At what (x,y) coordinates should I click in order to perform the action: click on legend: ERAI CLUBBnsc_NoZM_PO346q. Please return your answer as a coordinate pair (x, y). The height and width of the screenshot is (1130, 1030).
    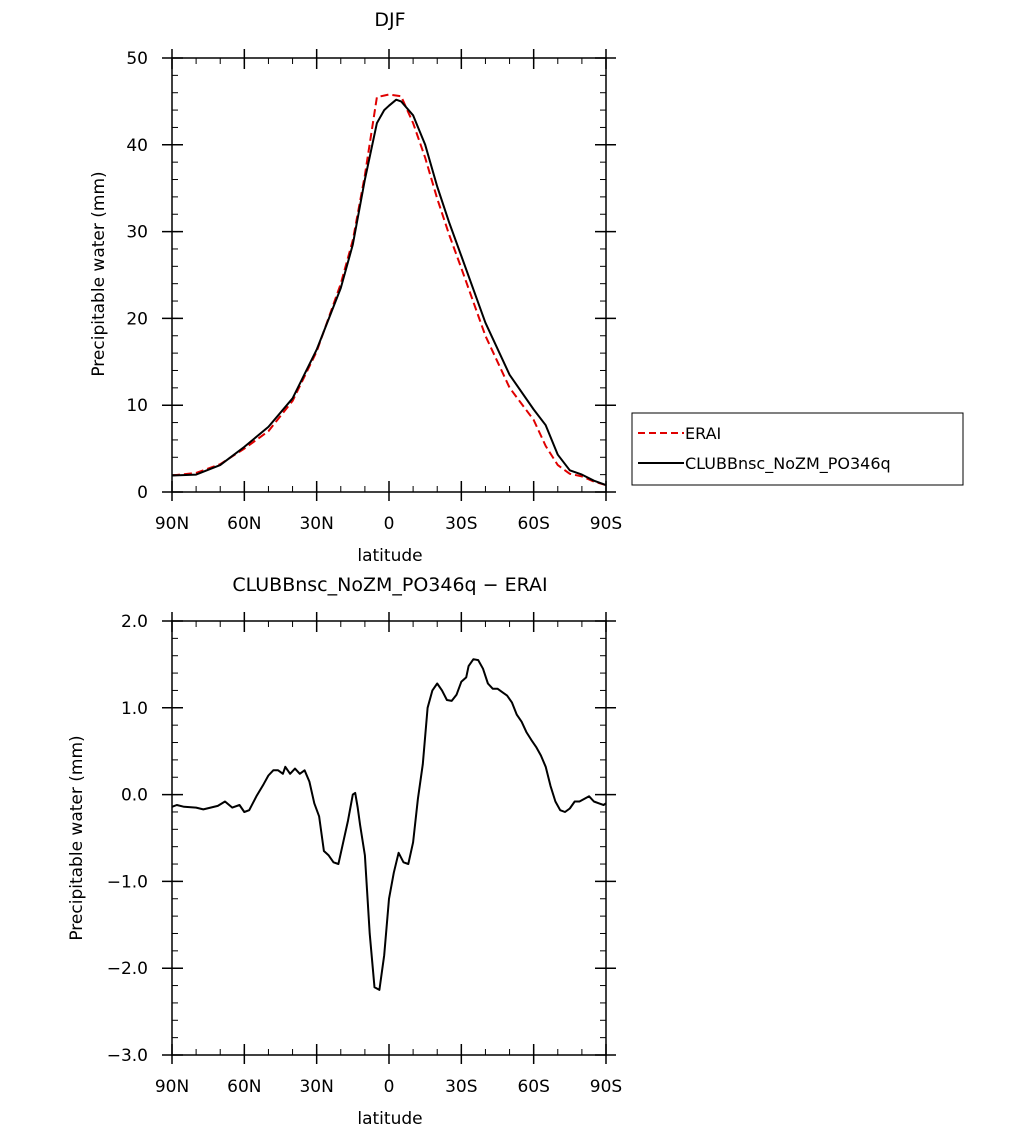
    Looking at the image, I should click on (797, 449).